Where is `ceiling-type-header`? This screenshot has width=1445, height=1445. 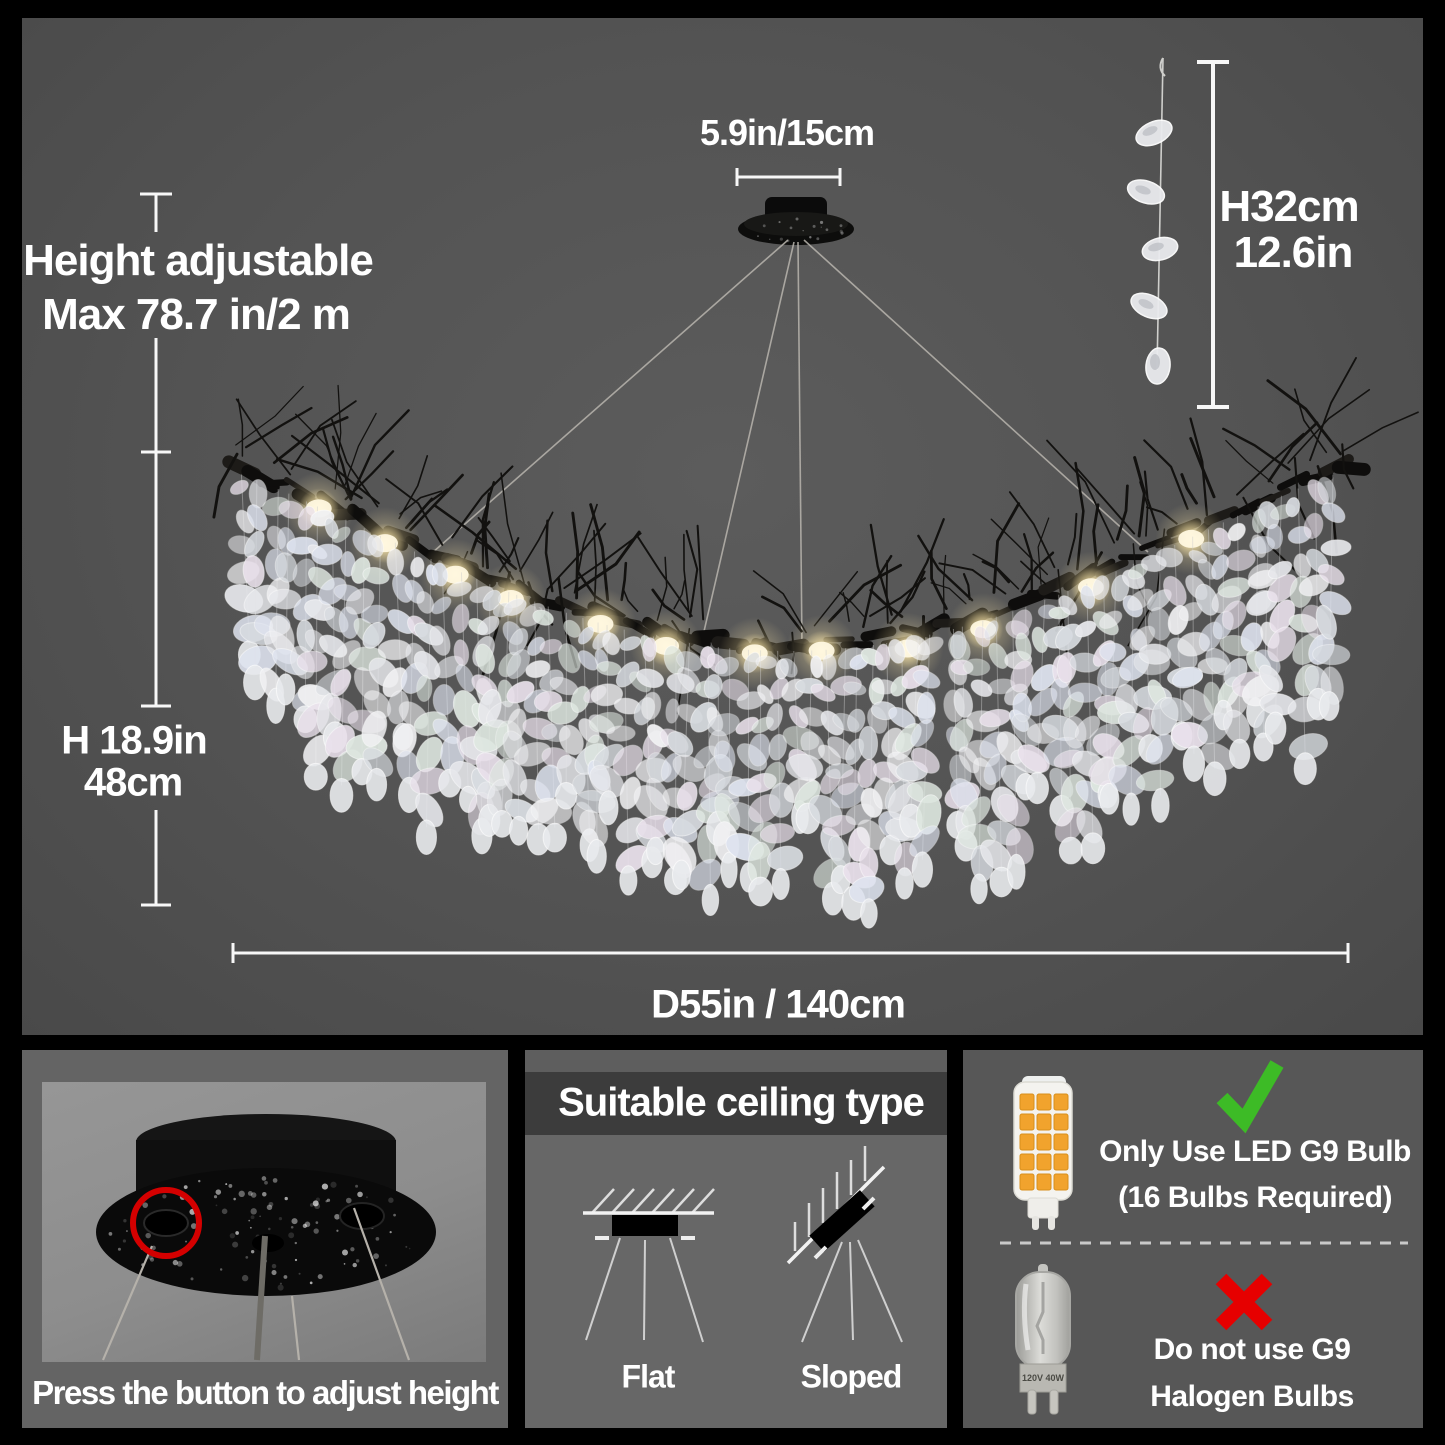 ceiling-type-header is located at coordinates (736, 1103).